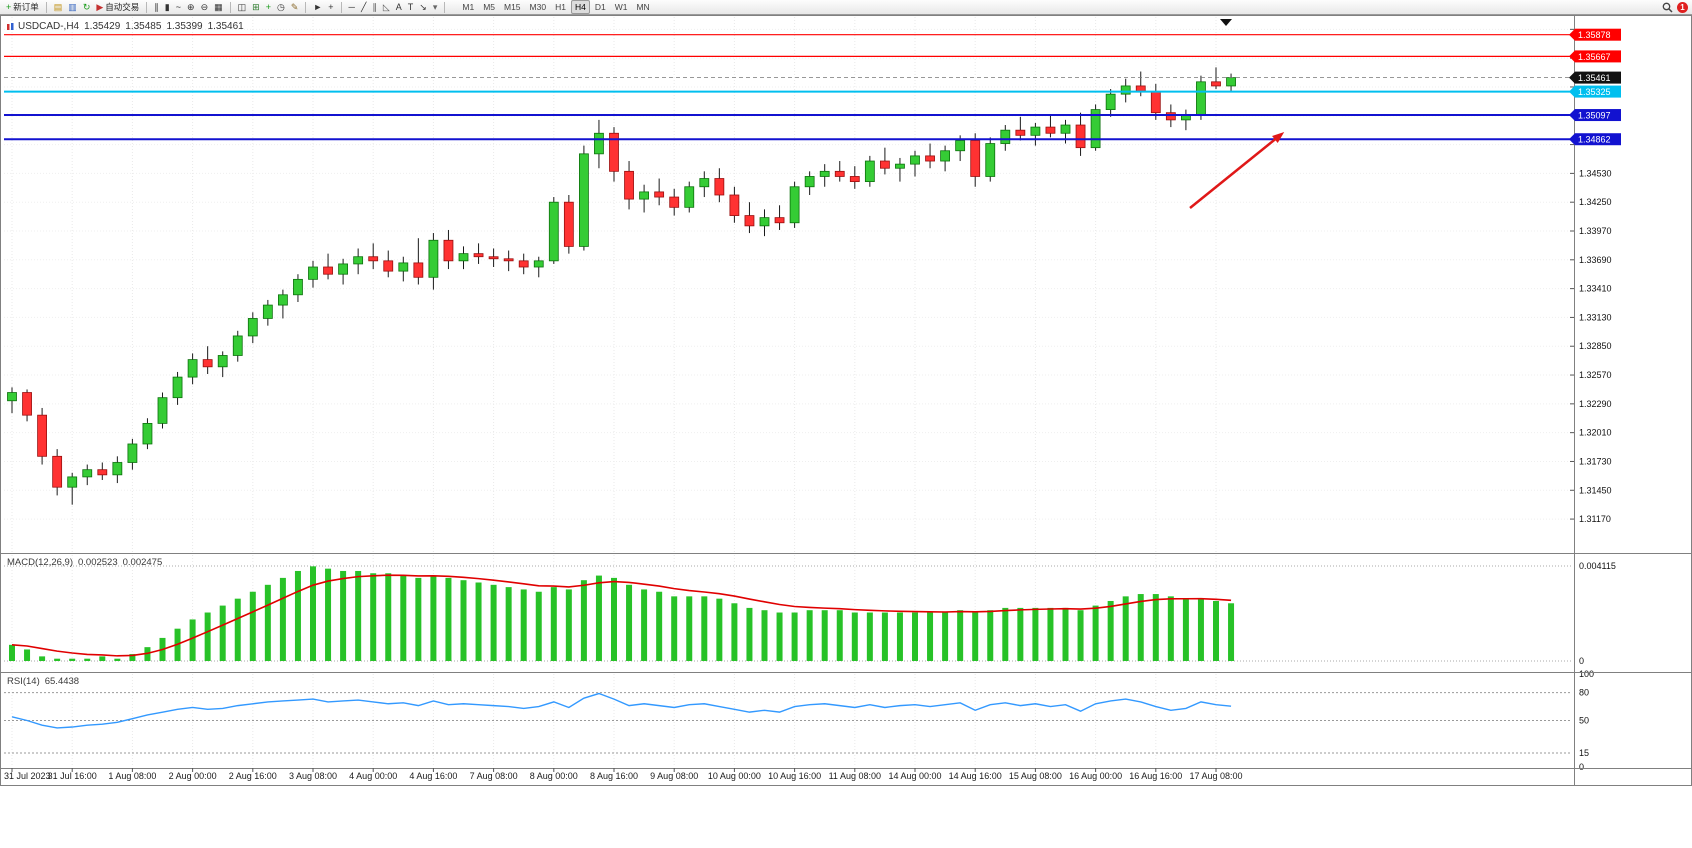  Describe the element at coordinates (156, 7) in the screenshot. I see `ohlc-bars-mode-icon: ∥` at that location.